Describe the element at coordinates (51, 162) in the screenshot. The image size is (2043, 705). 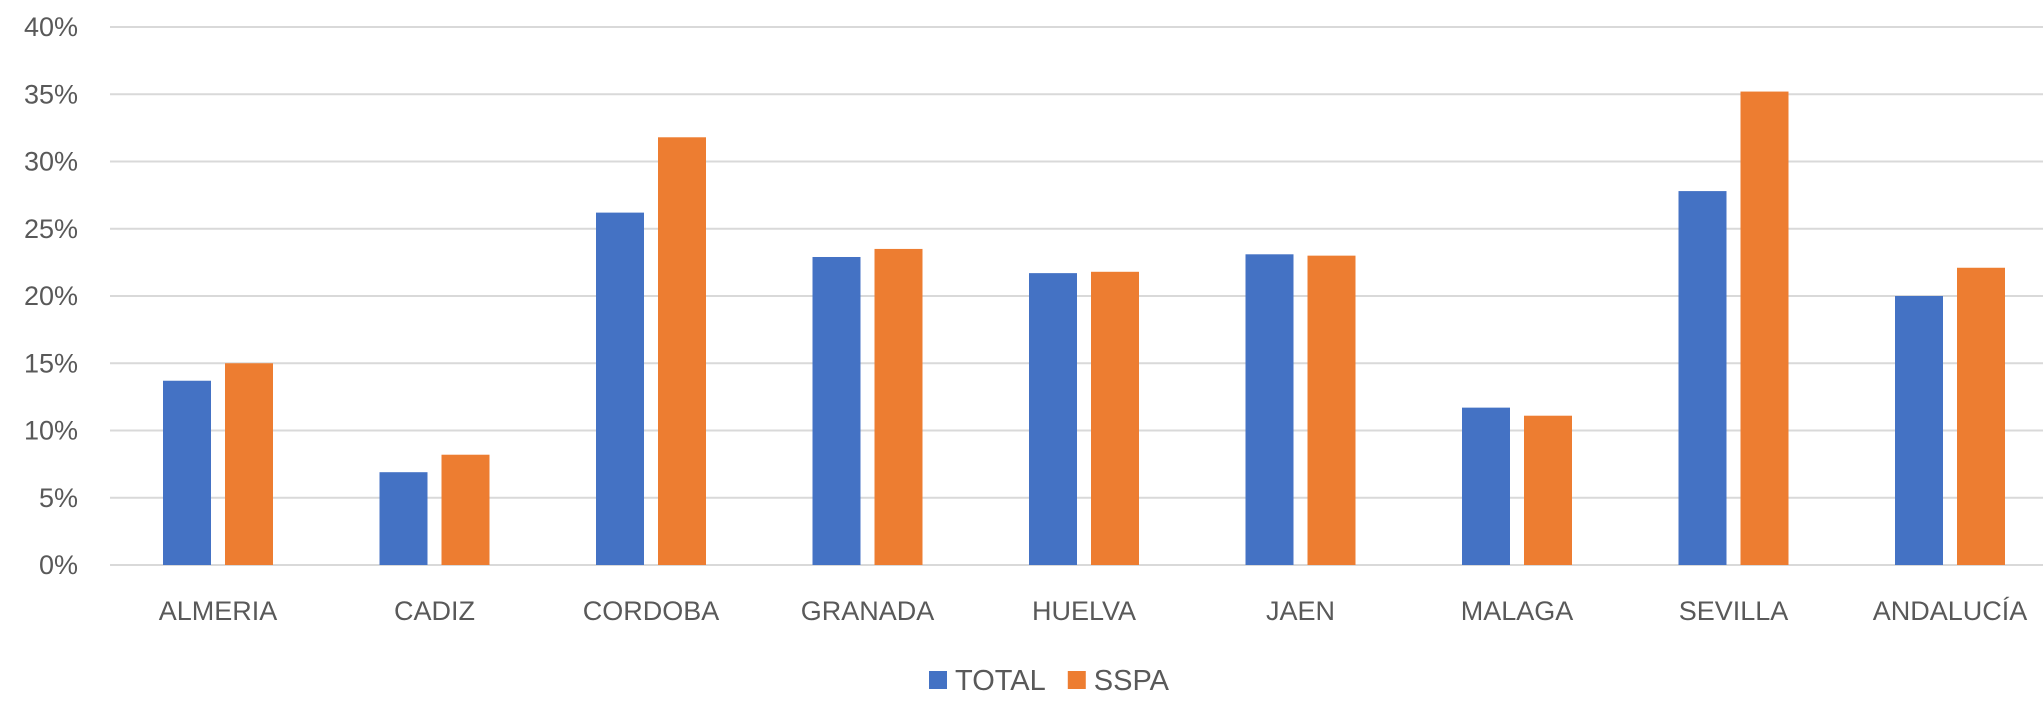
I see `y-tick-label: 30%` at that location.